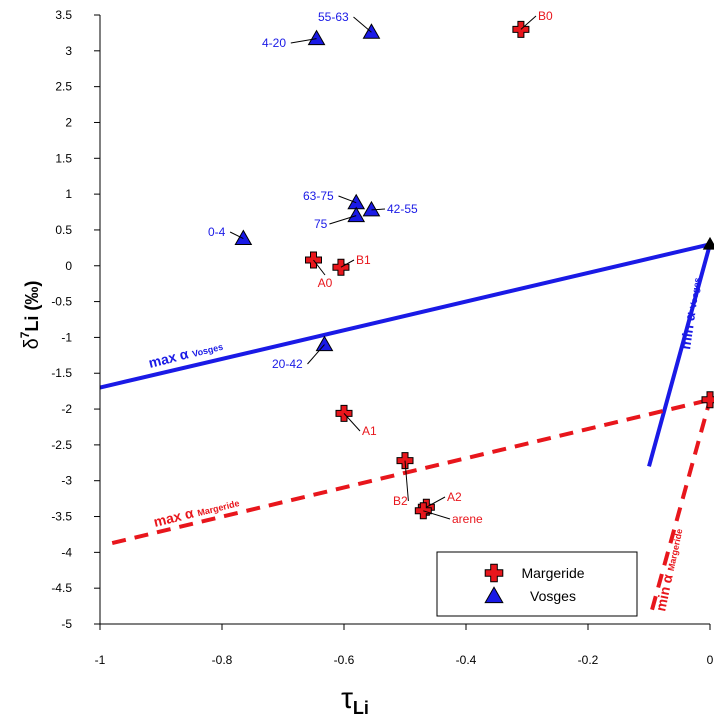 Image resolution: width=714 pixels, height=717 pixels. Describe the element at coordinates (32, 343) in the screenshot. I see `y-axis-title-delta: δ` at that location.